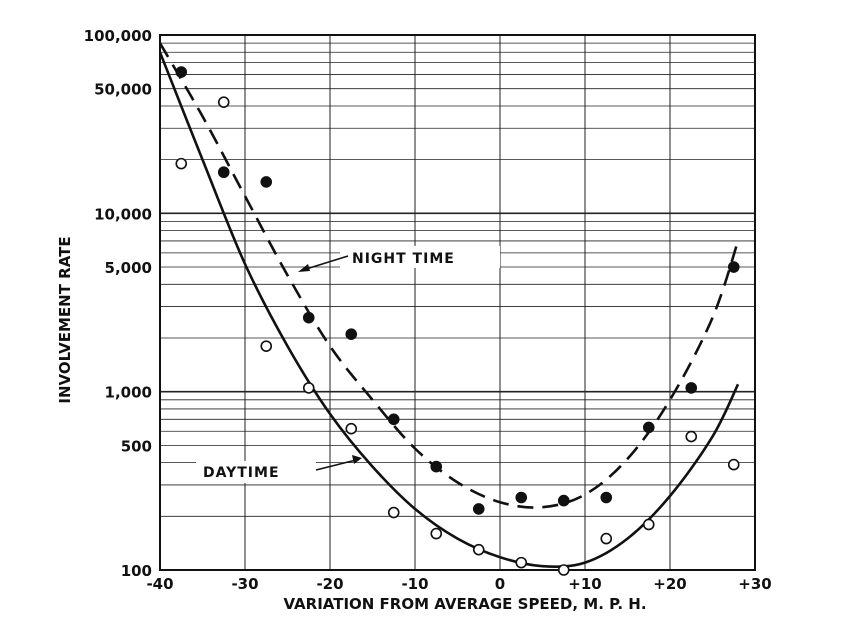  What do you see at coordinates (128, 393) in the screenshot?
I see `y-tick-label: 1,000` at bounding box center [128, 393].